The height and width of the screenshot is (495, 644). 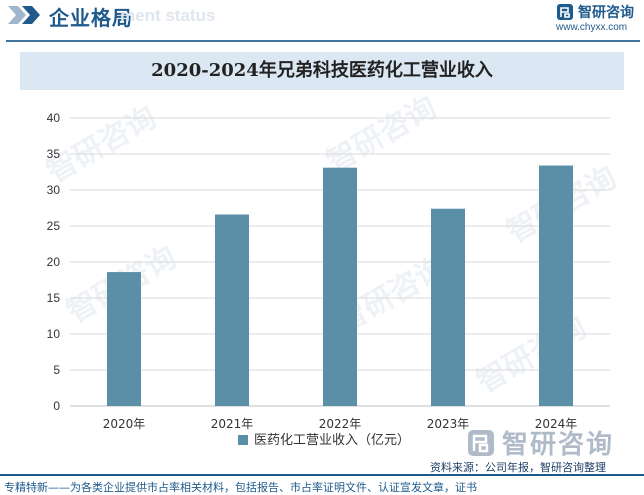 I want to click on legend-label: 医药化工营业收入（亿元）, so click(x=332, y=440).